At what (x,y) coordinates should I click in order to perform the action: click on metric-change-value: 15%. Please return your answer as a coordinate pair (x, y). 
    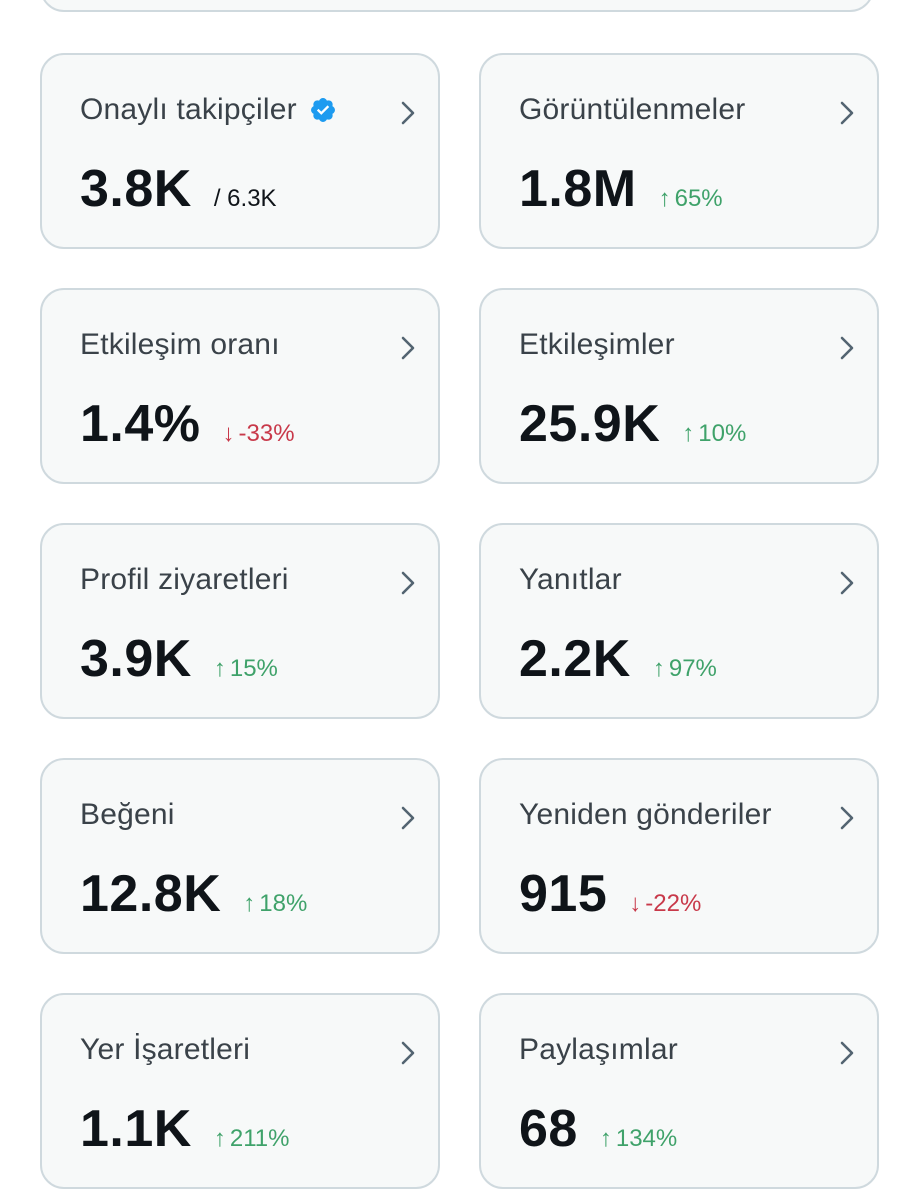
    Looking at the image, I should click on (253, 668).